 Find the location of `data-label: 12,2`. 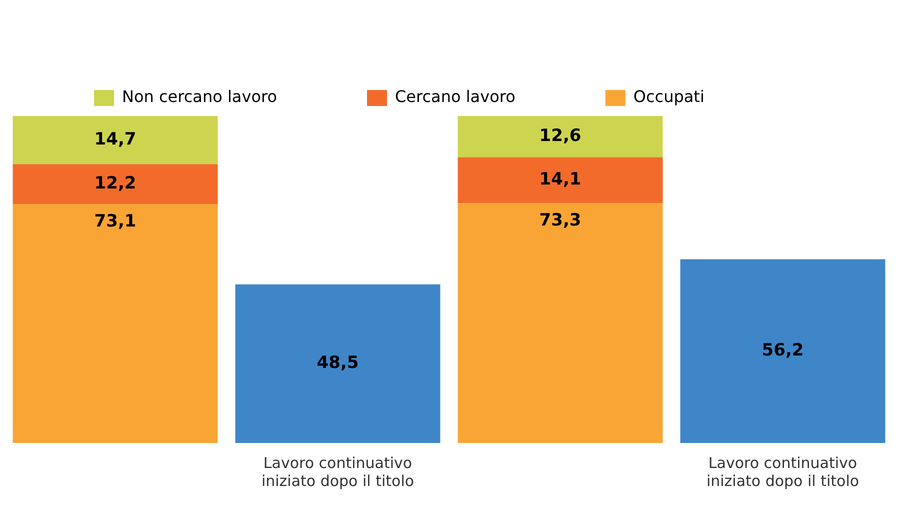

data-label: 12,2 is located at coordinates (115, 183).